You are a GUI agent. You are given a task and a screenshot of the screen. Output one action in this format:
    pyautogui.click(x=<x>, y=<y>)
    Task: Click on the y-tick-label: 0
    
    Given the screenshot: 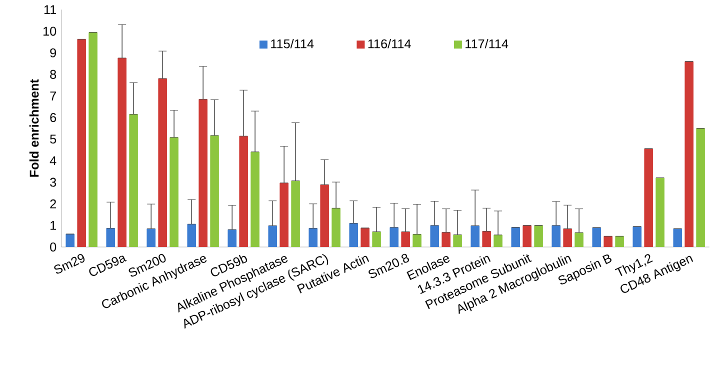 What is the action you would take?
    pyautogui.click(x=53, y=247)
    